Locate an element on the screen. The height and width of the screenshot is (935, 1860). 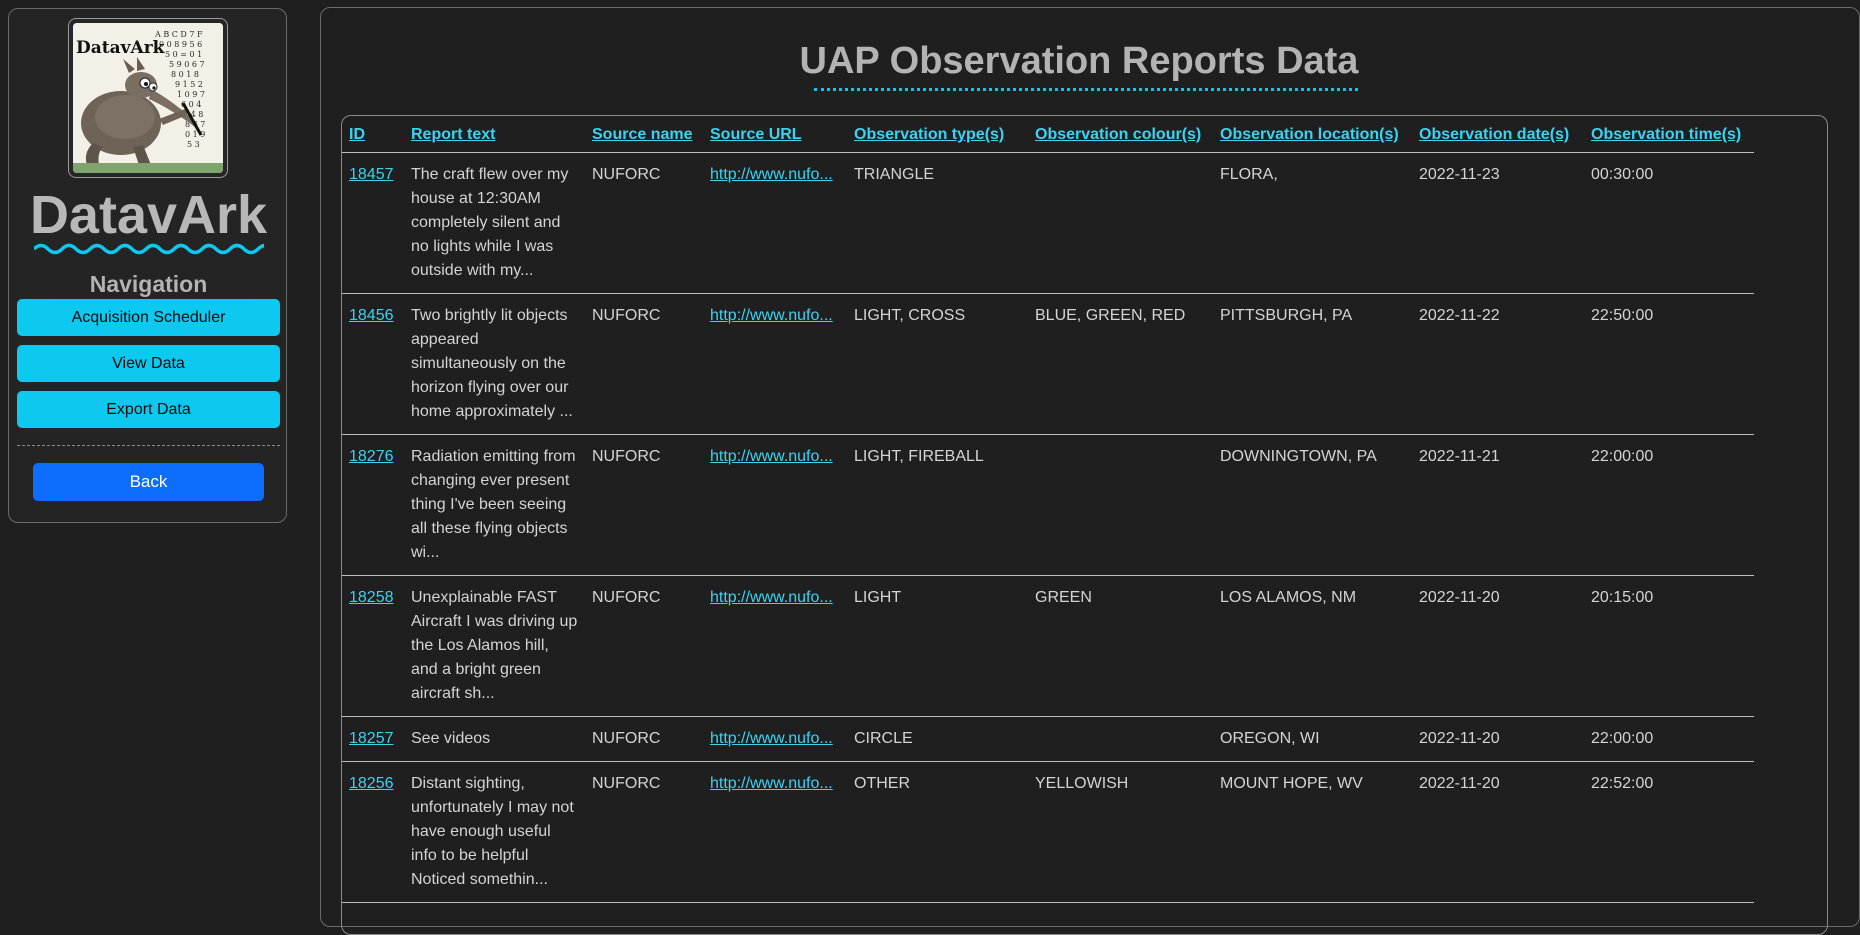
column-header-source-name: Source name is located at coordinates (644, 134).